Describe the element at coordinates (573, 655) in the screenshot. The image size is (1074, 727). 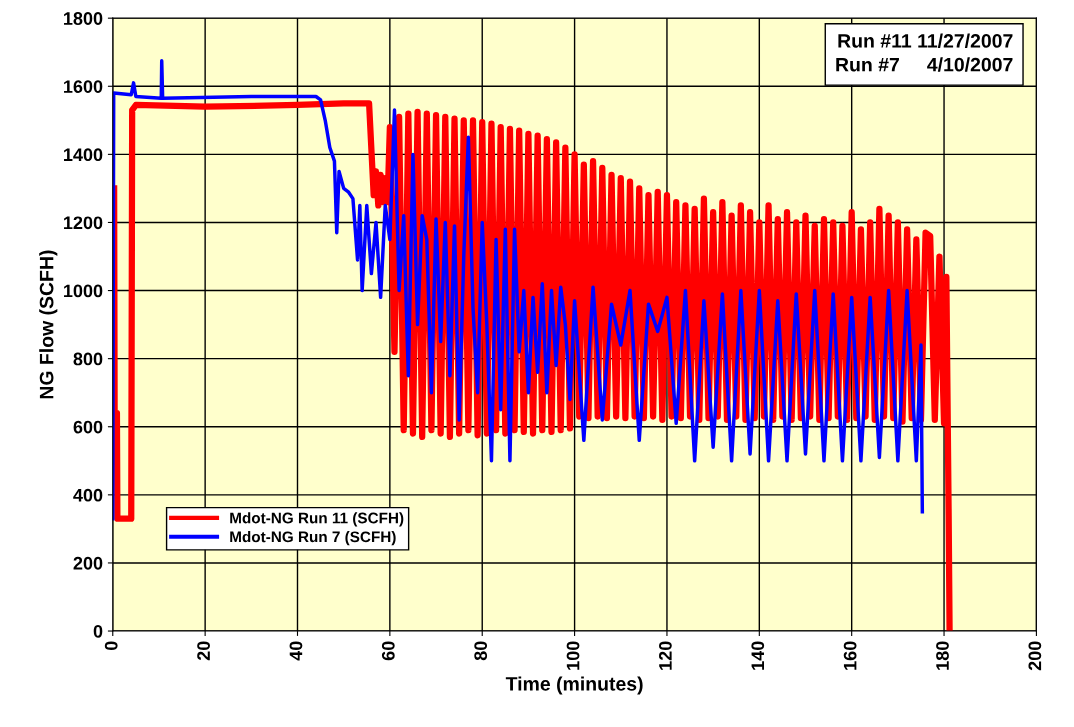
I see `x-tick-label: 100` at that location.